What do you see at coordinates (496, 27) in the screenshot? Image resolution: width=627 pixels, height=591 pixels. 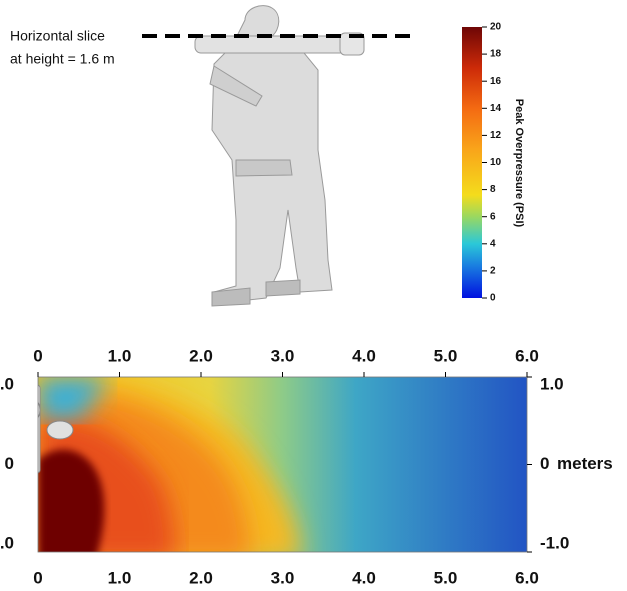 I see `colorbar-tick-label: 20` at bounding box center [496, 27].